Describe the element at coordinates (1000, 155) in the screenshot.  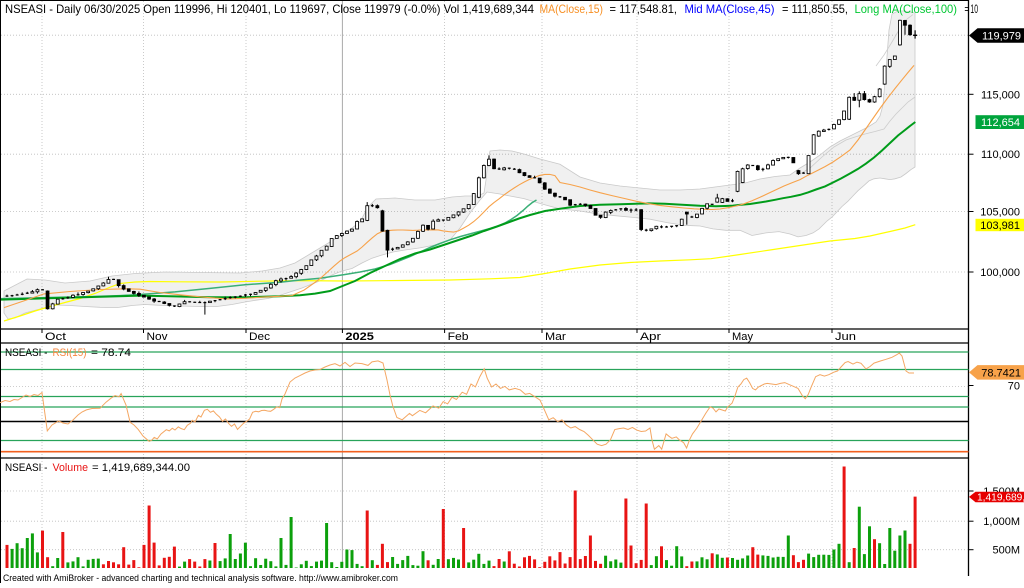
I see `svg-text: 110,000` at that location.